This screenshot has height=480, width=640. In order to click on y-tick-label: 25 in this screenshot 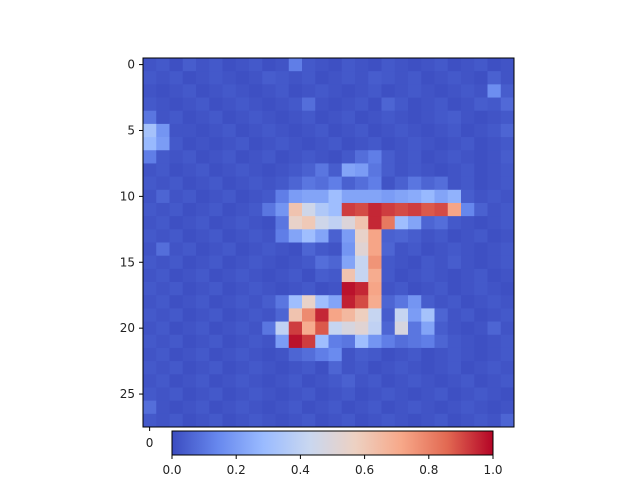, I will do `click(127, 394)`.